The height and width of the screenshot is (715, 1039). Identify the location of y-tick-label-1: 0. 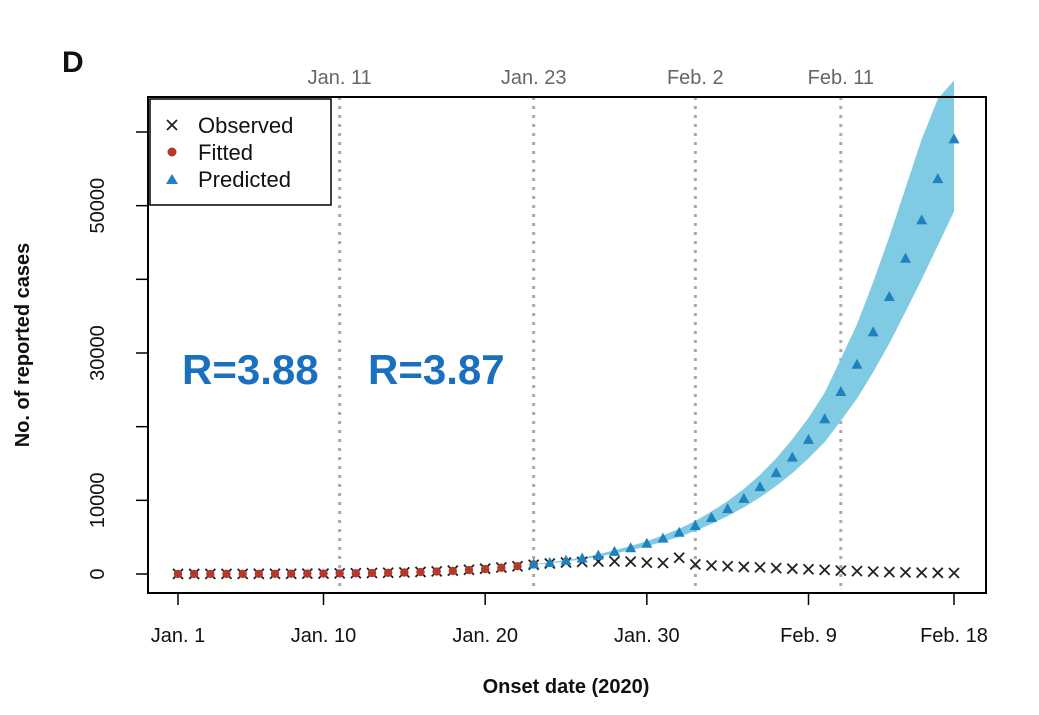
(98, 573).